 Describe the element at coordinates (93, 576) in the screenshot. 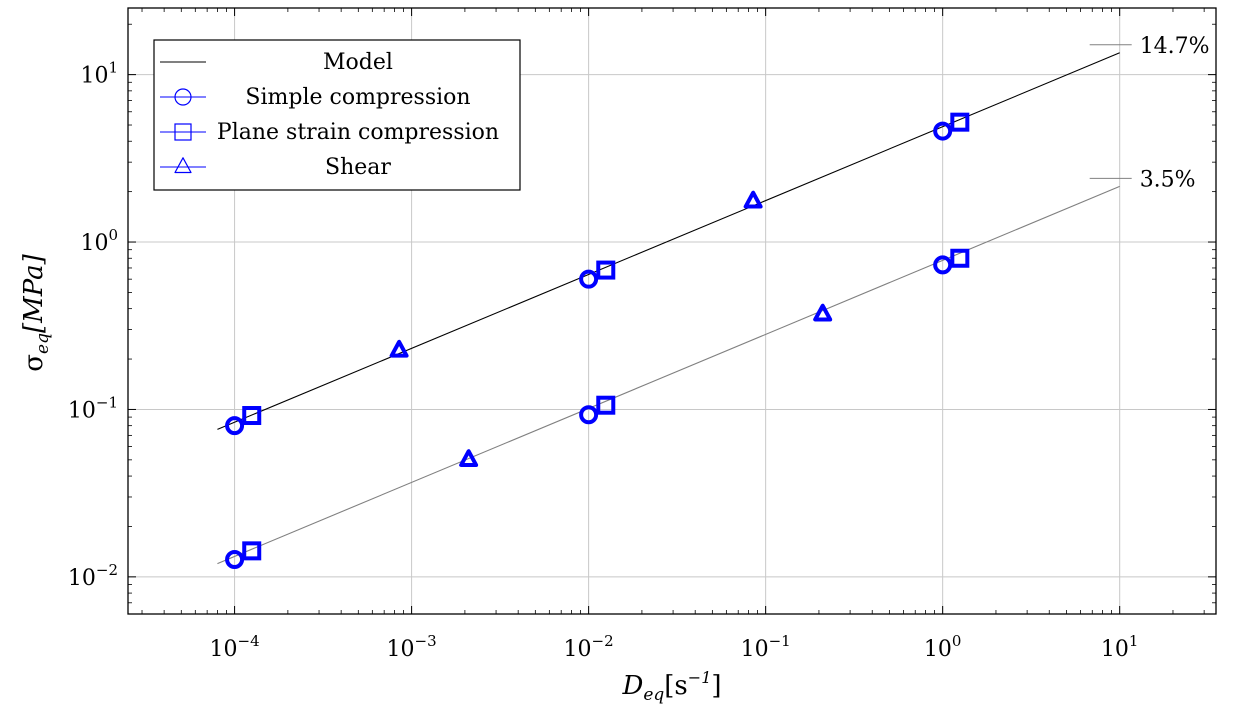

I see `y-tick-label: 10⁻²` at that location.